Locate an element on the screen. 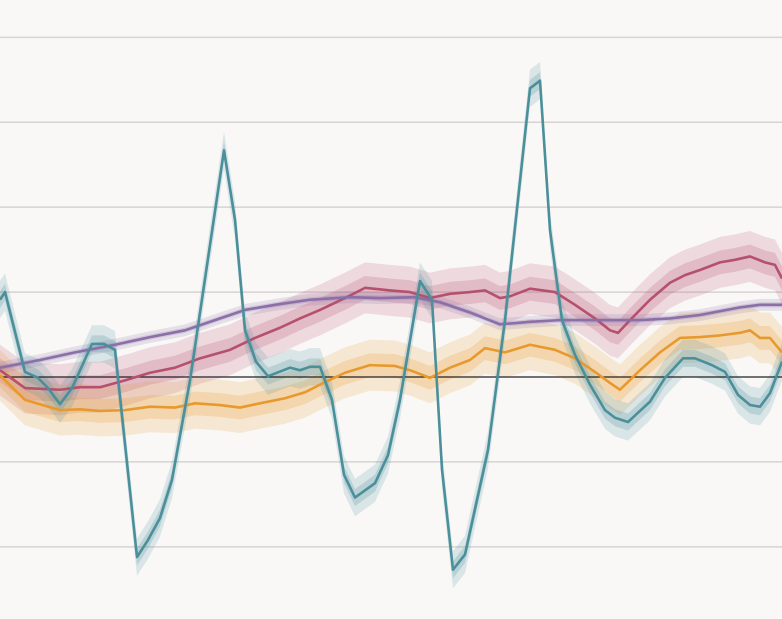 The image size is (782, 619). series-1-line is located at coordinates (391, 371).